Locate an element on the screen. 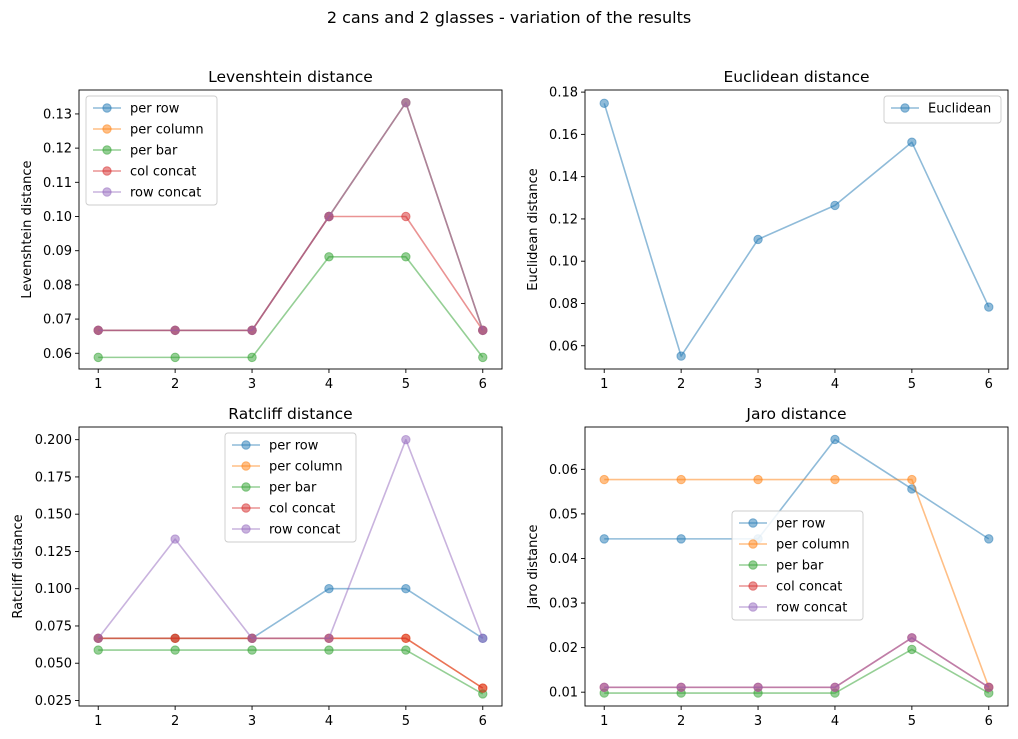  jaro-legend-label-row-concat: row concat is located at coordinates (811, 608).